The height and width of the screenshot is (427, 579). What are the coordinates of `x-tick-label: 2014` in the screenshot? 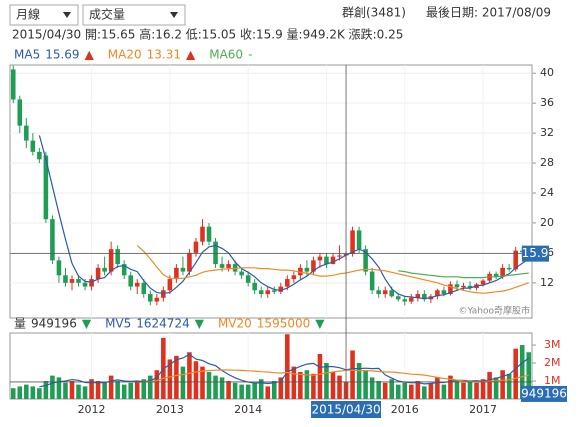 It's located at (248, 409).